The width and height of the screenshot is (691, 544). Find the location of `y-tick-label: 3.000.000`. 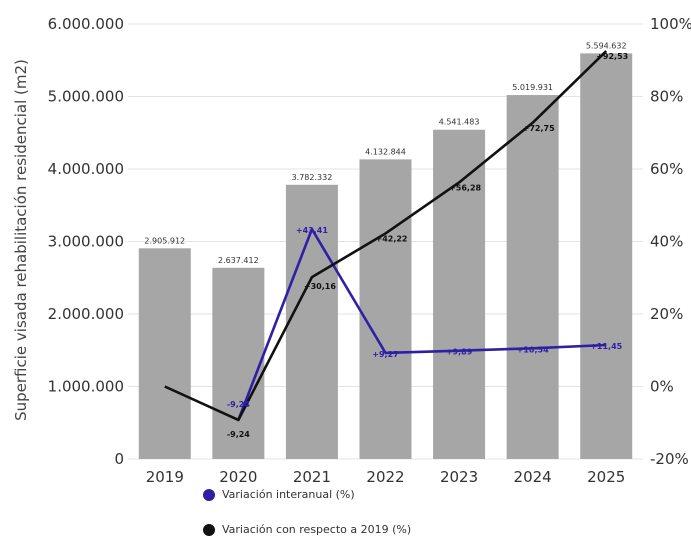

y-tick-label: 3.000.000 is located at coordinates (86, 242).